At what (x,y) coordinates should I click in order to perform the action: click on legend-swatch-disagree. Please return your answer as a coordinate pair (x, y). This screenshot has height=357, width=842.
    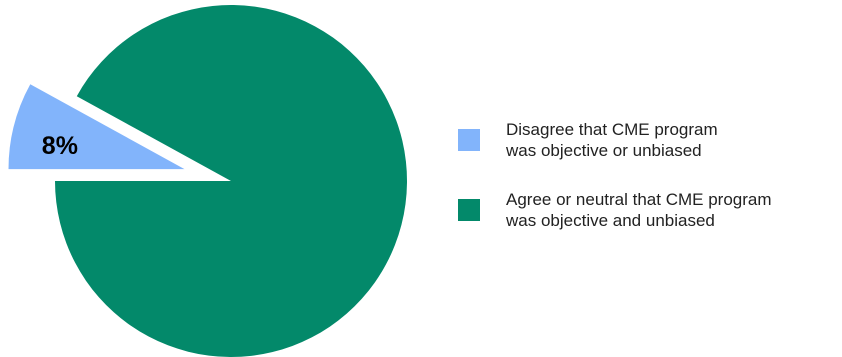
    Looking at the image, I should click on (469, 140).